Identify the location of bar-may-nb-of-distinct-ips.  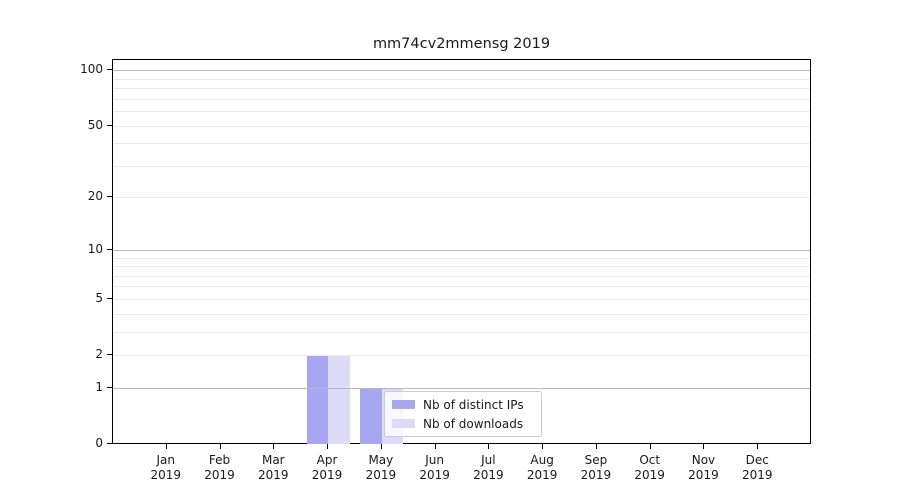
(371, 416).